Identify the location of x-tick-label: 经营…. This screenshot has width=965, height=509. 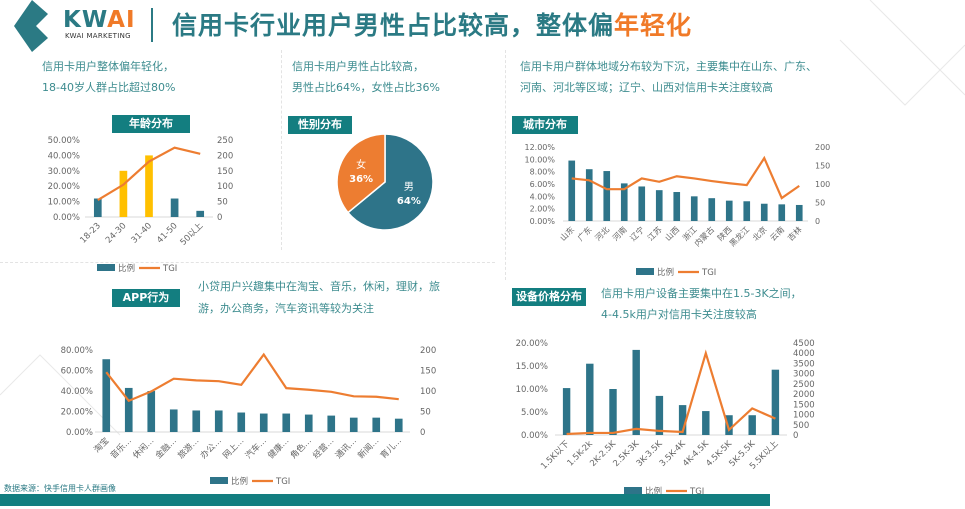
(324, 448).